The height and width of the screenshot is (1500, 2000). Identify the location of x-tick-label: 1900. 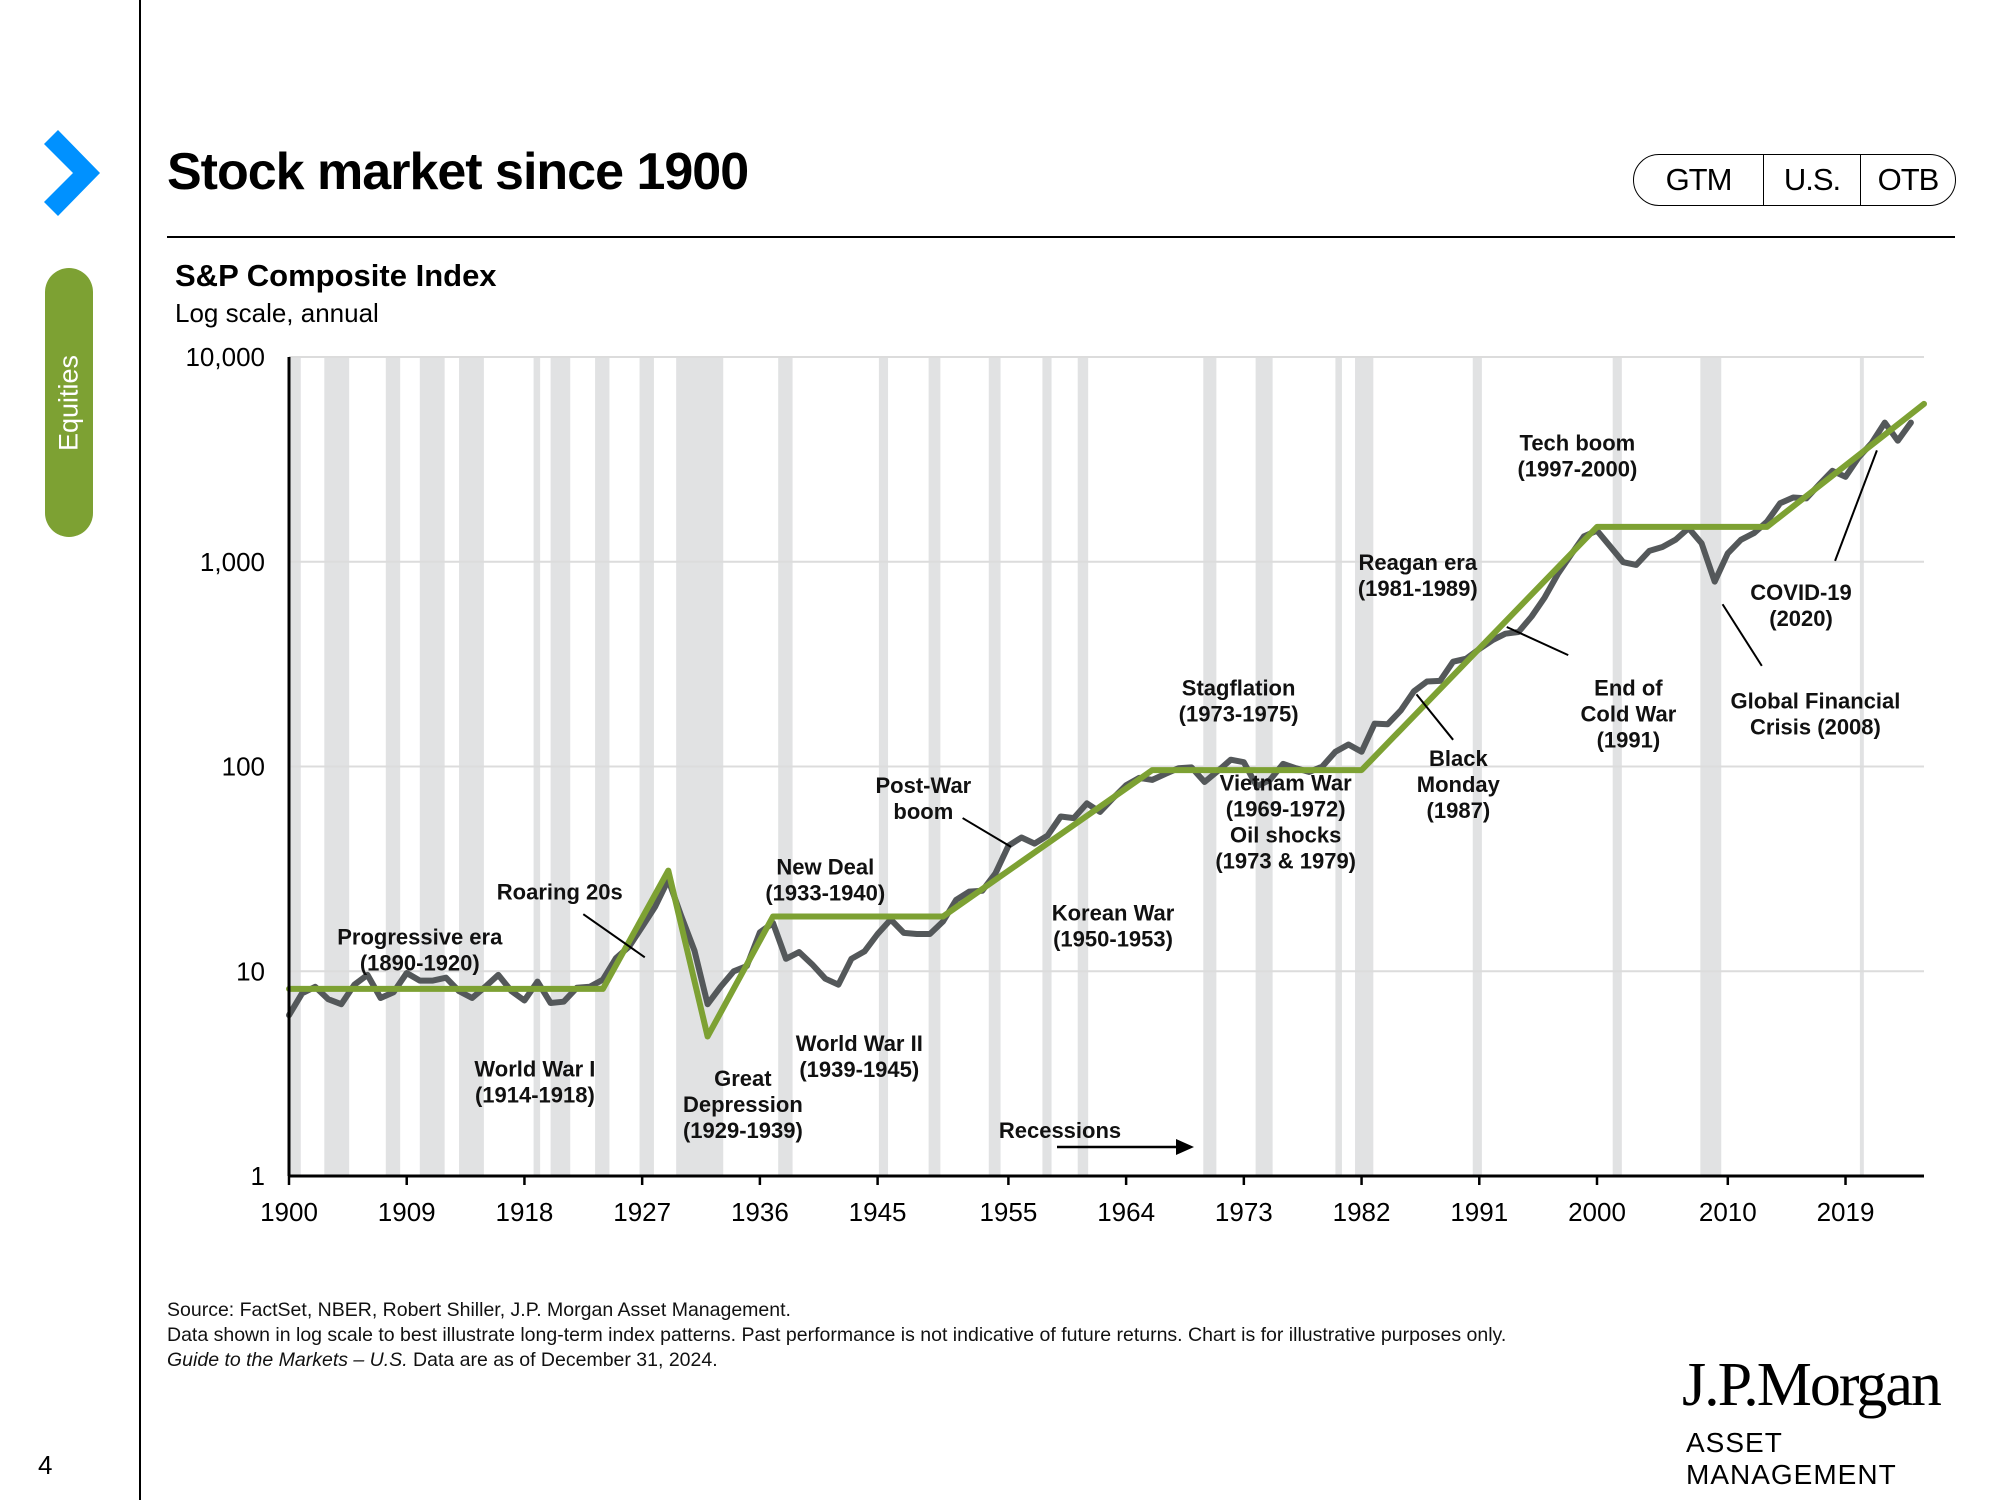
(289, 1212).